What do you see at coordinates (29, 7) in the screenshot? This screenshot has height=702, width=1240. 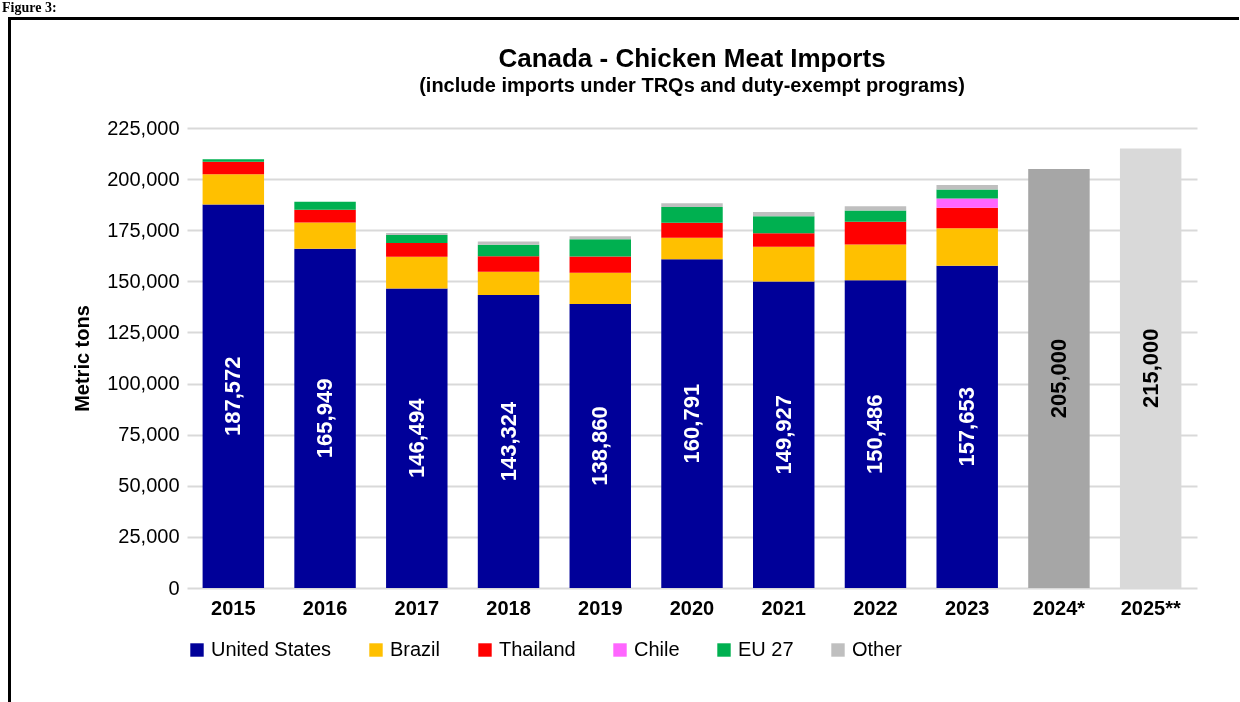 I see `caption: Figure 3:` at bounding box center [29, 7].